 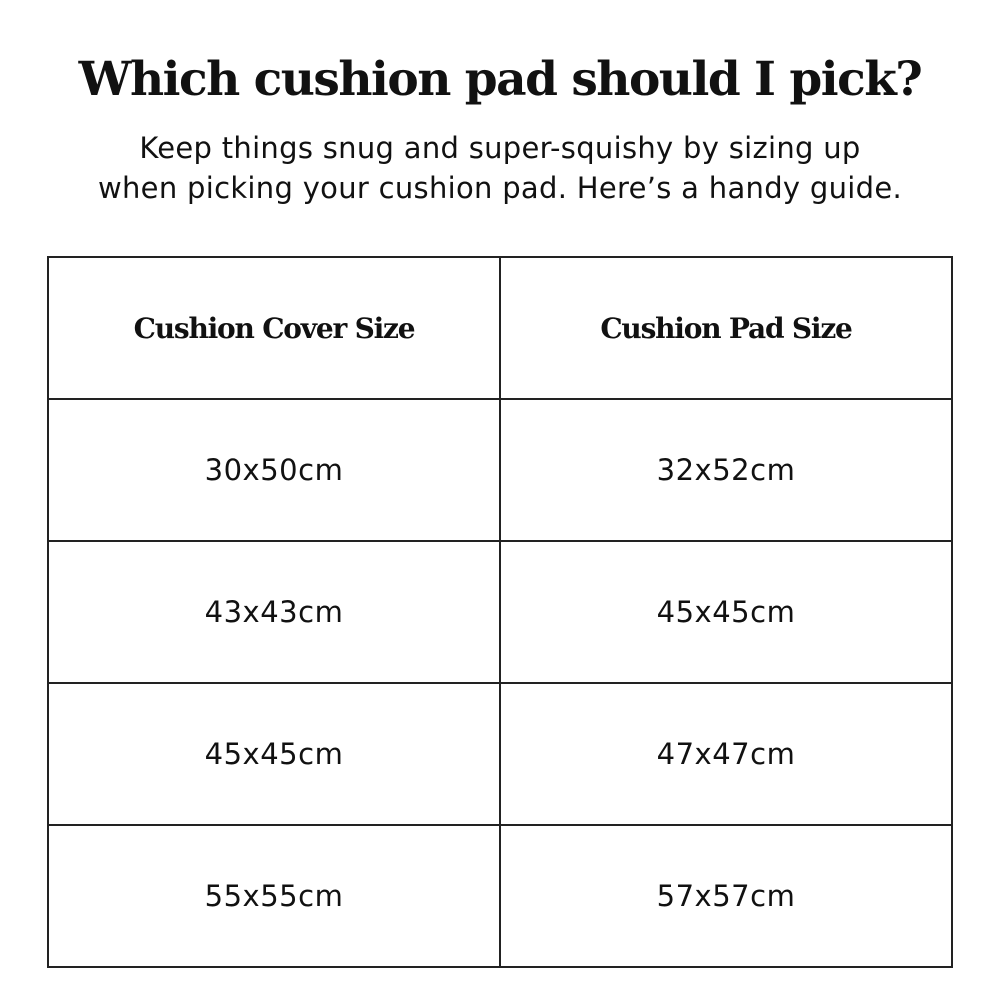 What do you see at coordinates (500, 79) in the screenshot?
I see `page-title: Which cushion pad should I pick?` at bounding box center [500, 79].